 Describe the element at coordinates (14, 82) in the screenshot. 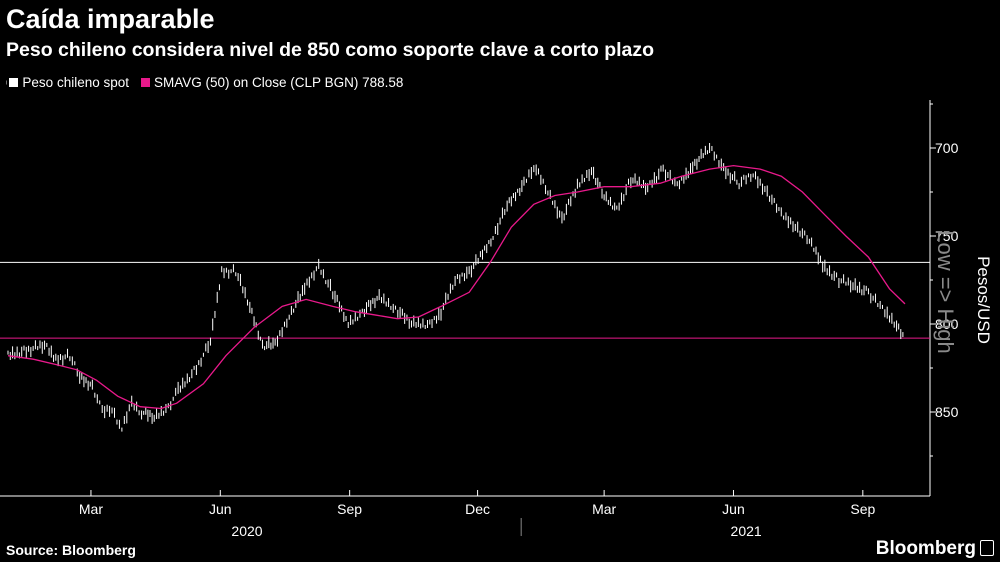

I see `legend-swatch-spot` at that location.